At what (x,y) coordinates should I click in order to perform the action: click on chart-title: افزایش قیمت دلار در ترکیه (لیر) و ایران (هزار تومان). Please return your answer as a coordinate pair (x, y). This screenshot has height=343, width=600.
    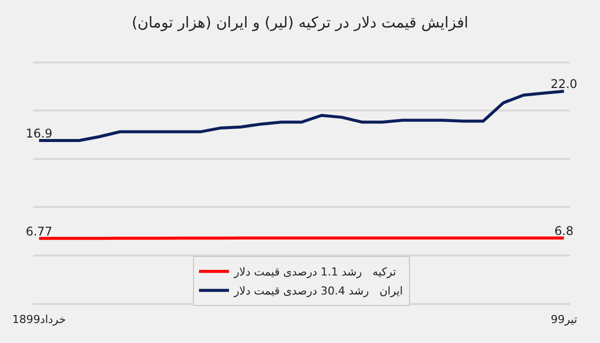
    Looking at the image, I should click on (300, 23).